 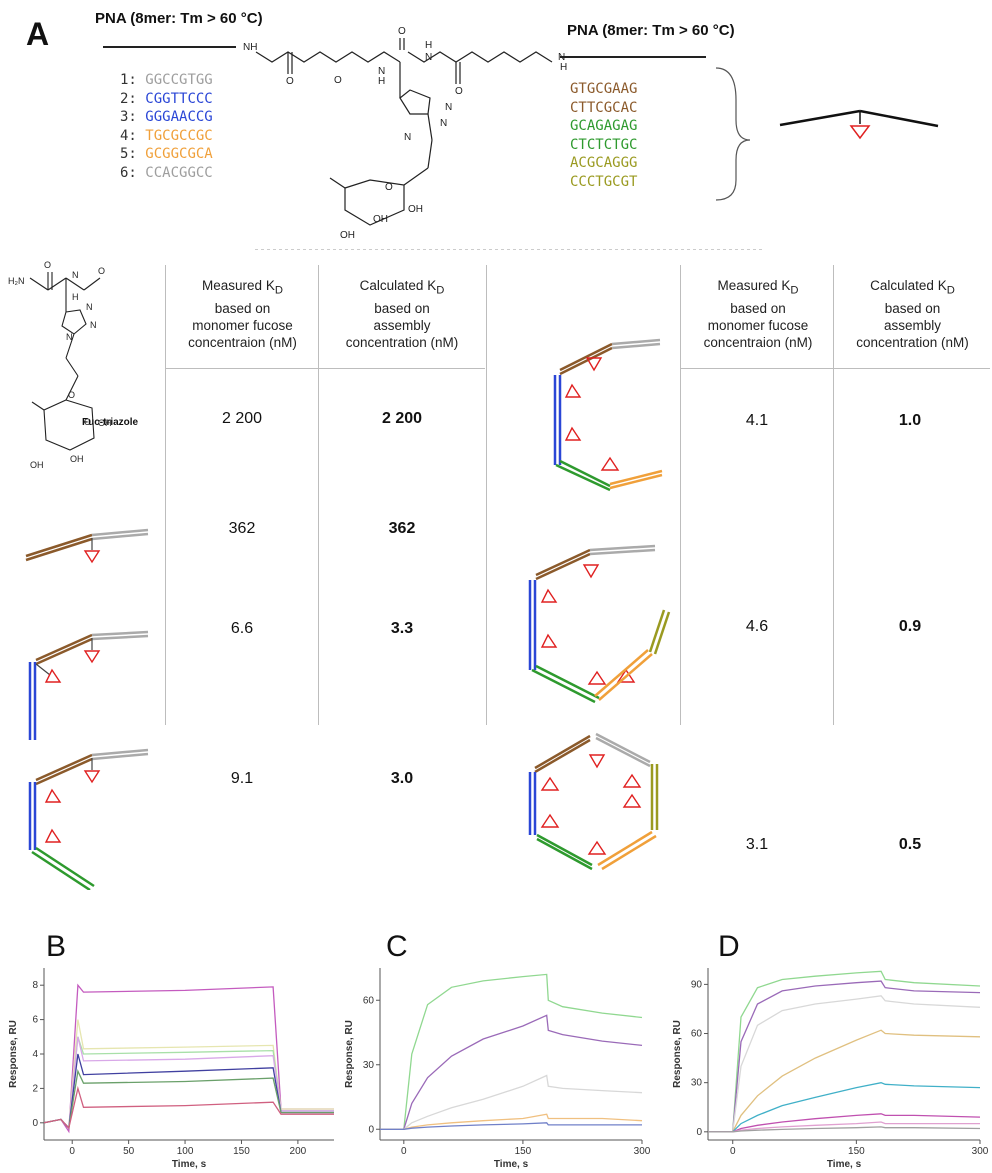 What do you see at coordinates (133, 98) in the screenshot?
I see `sequence-number: 2:` at bounding box center [133, 98].